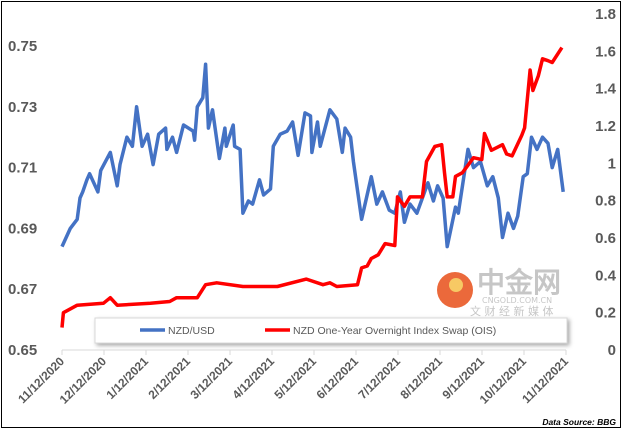 The width and height of the screenshot is (624, 431). I want to click on y-left-tick-label: 0.69, so click(22, 228).